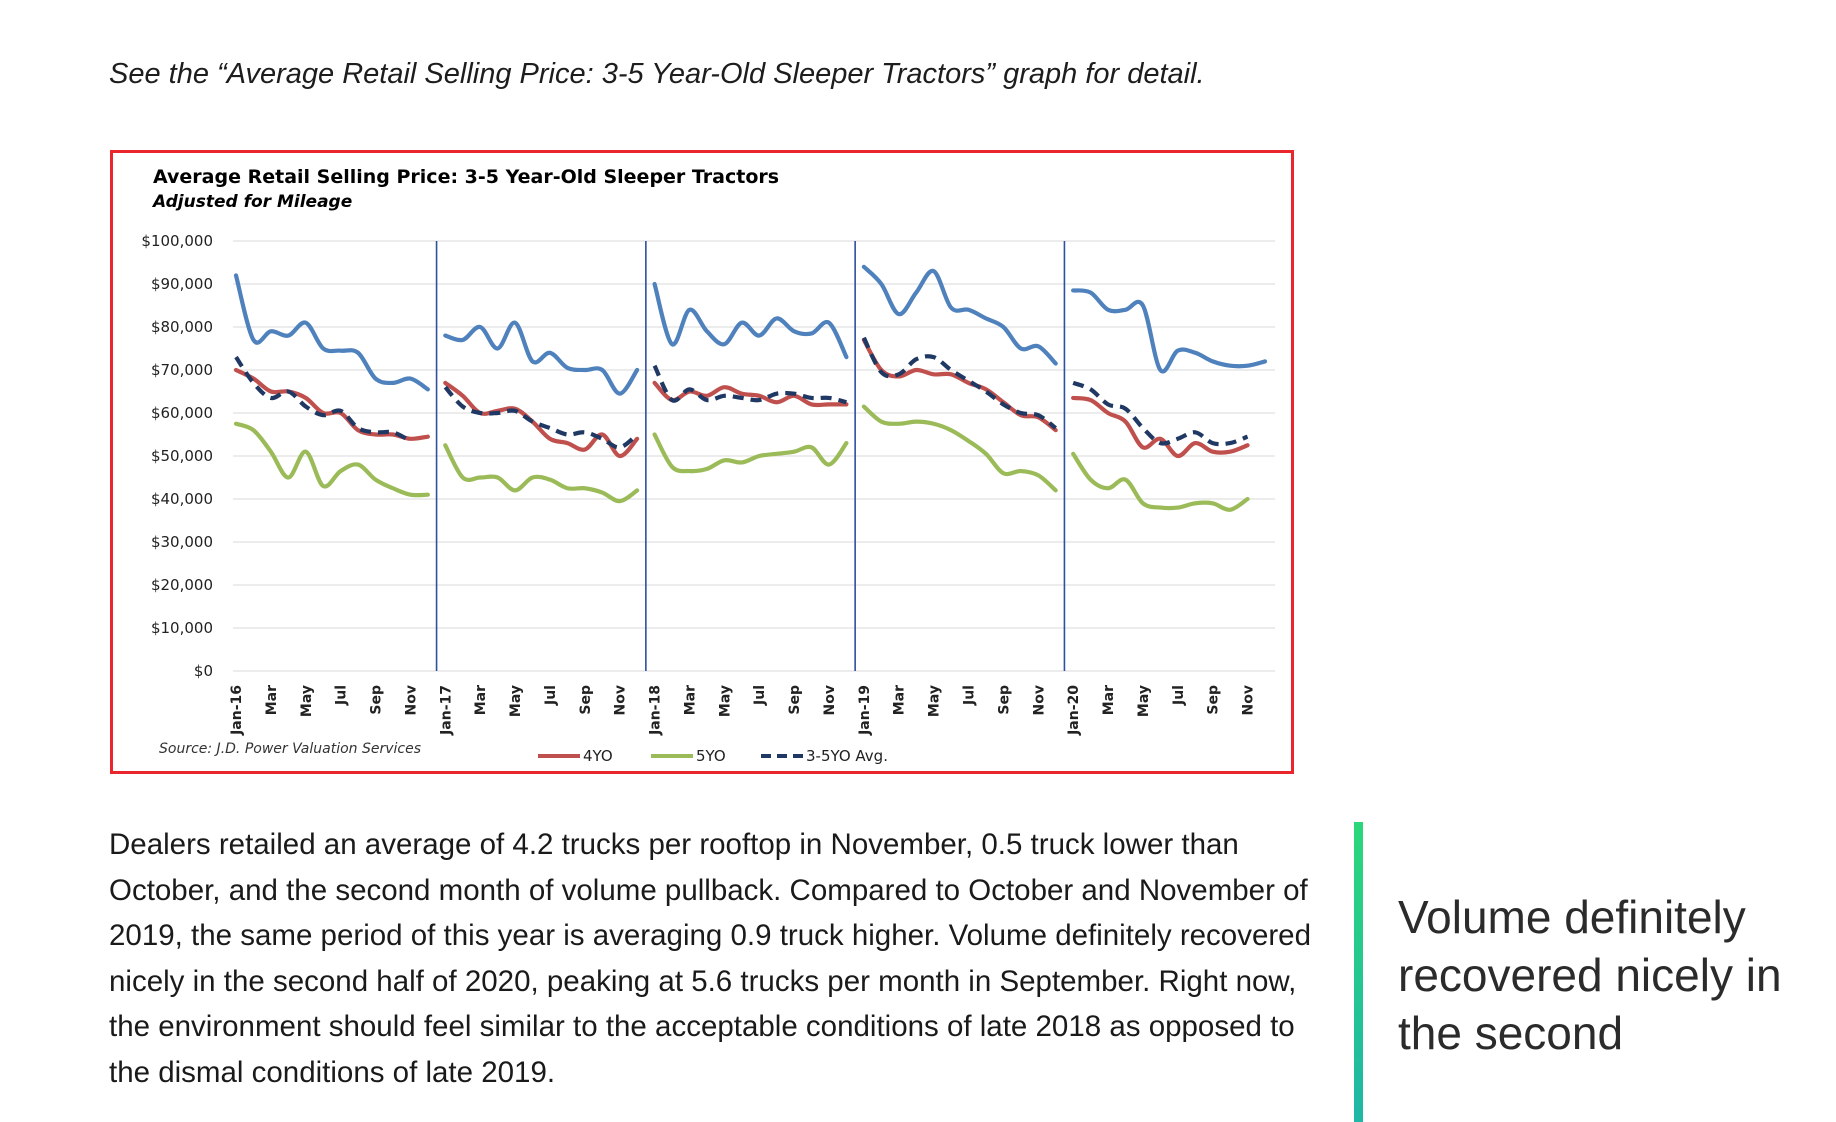  Describe the element at coordinates (847, 756) in the screenshot. I see `legend-label: 3-5YO Avg.` at that location.